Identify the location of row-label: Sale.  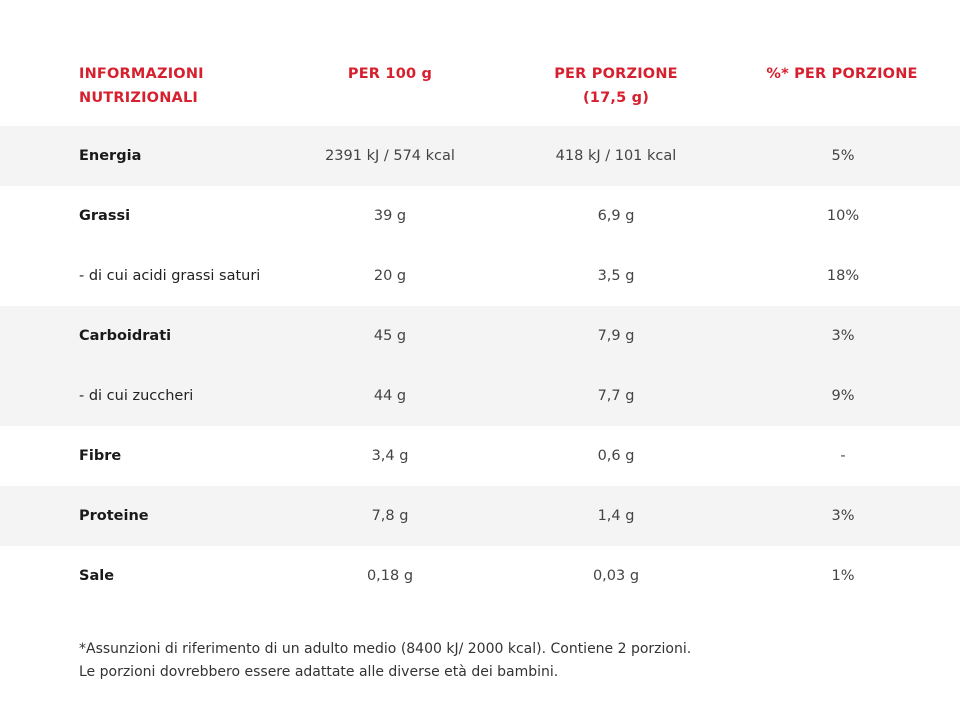
(97, 576).